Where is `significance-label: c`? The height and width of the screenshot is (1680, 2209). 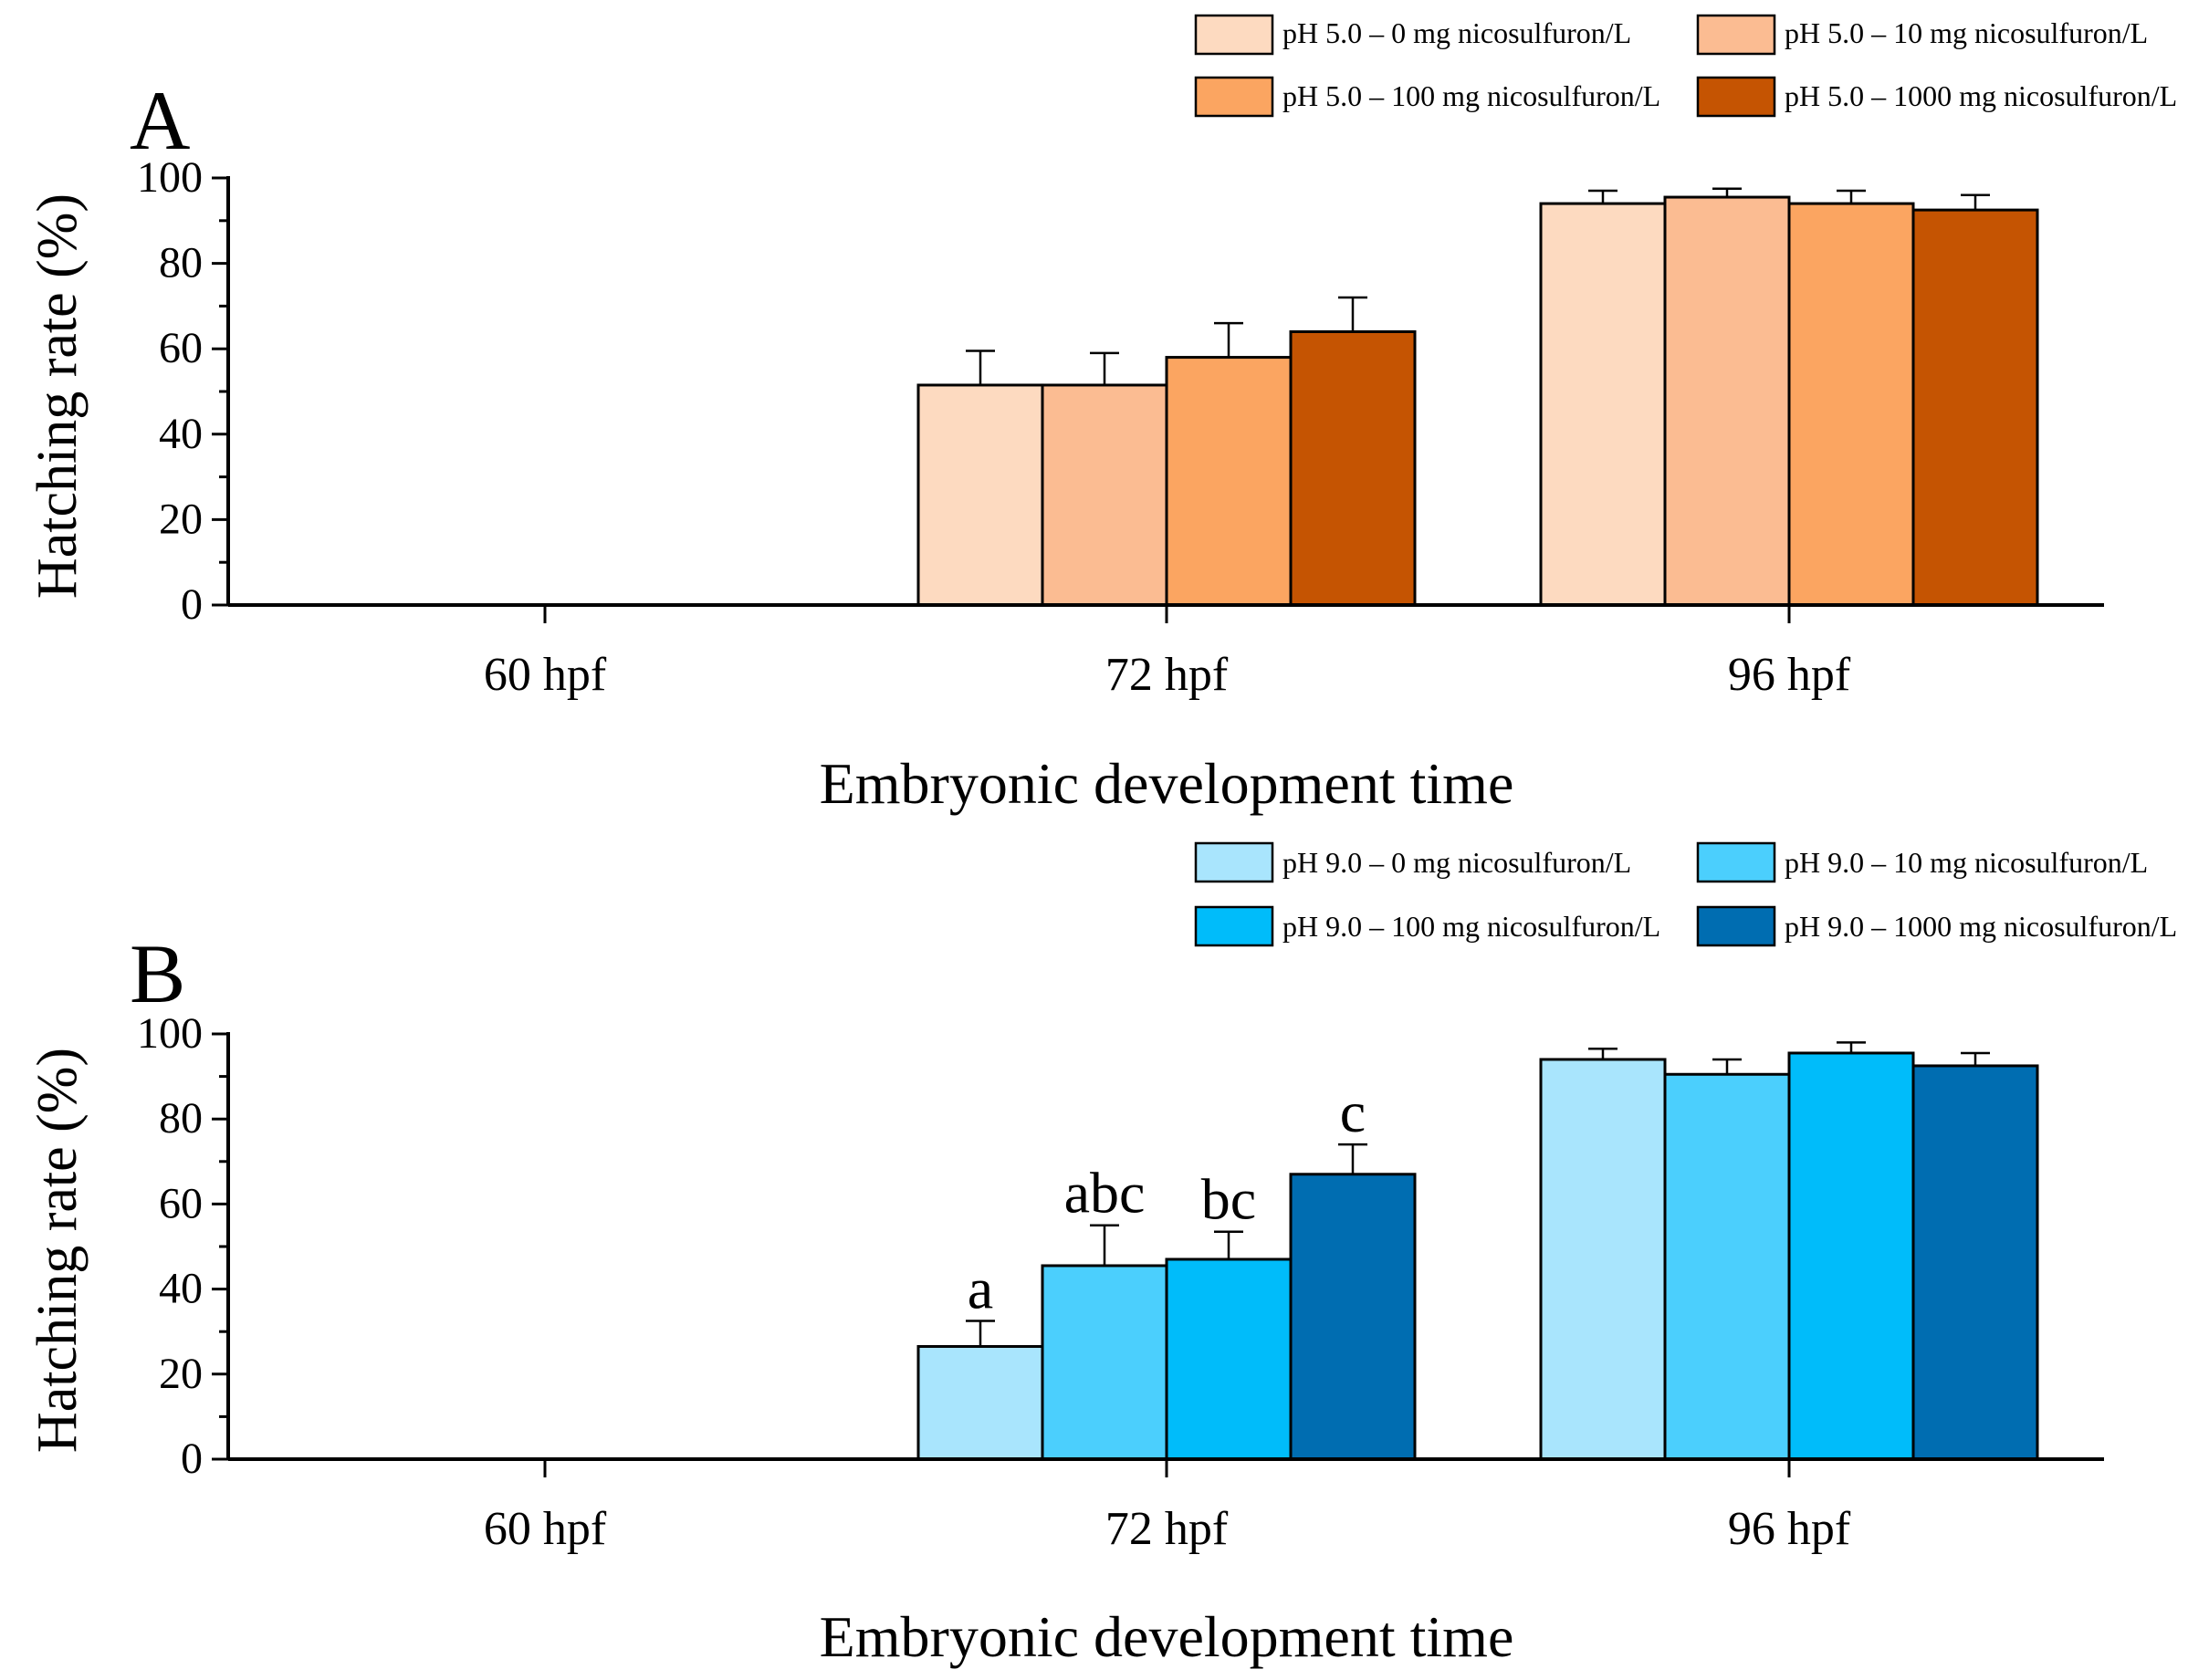 significance-label: c is located at coordinates (1353, 1112).